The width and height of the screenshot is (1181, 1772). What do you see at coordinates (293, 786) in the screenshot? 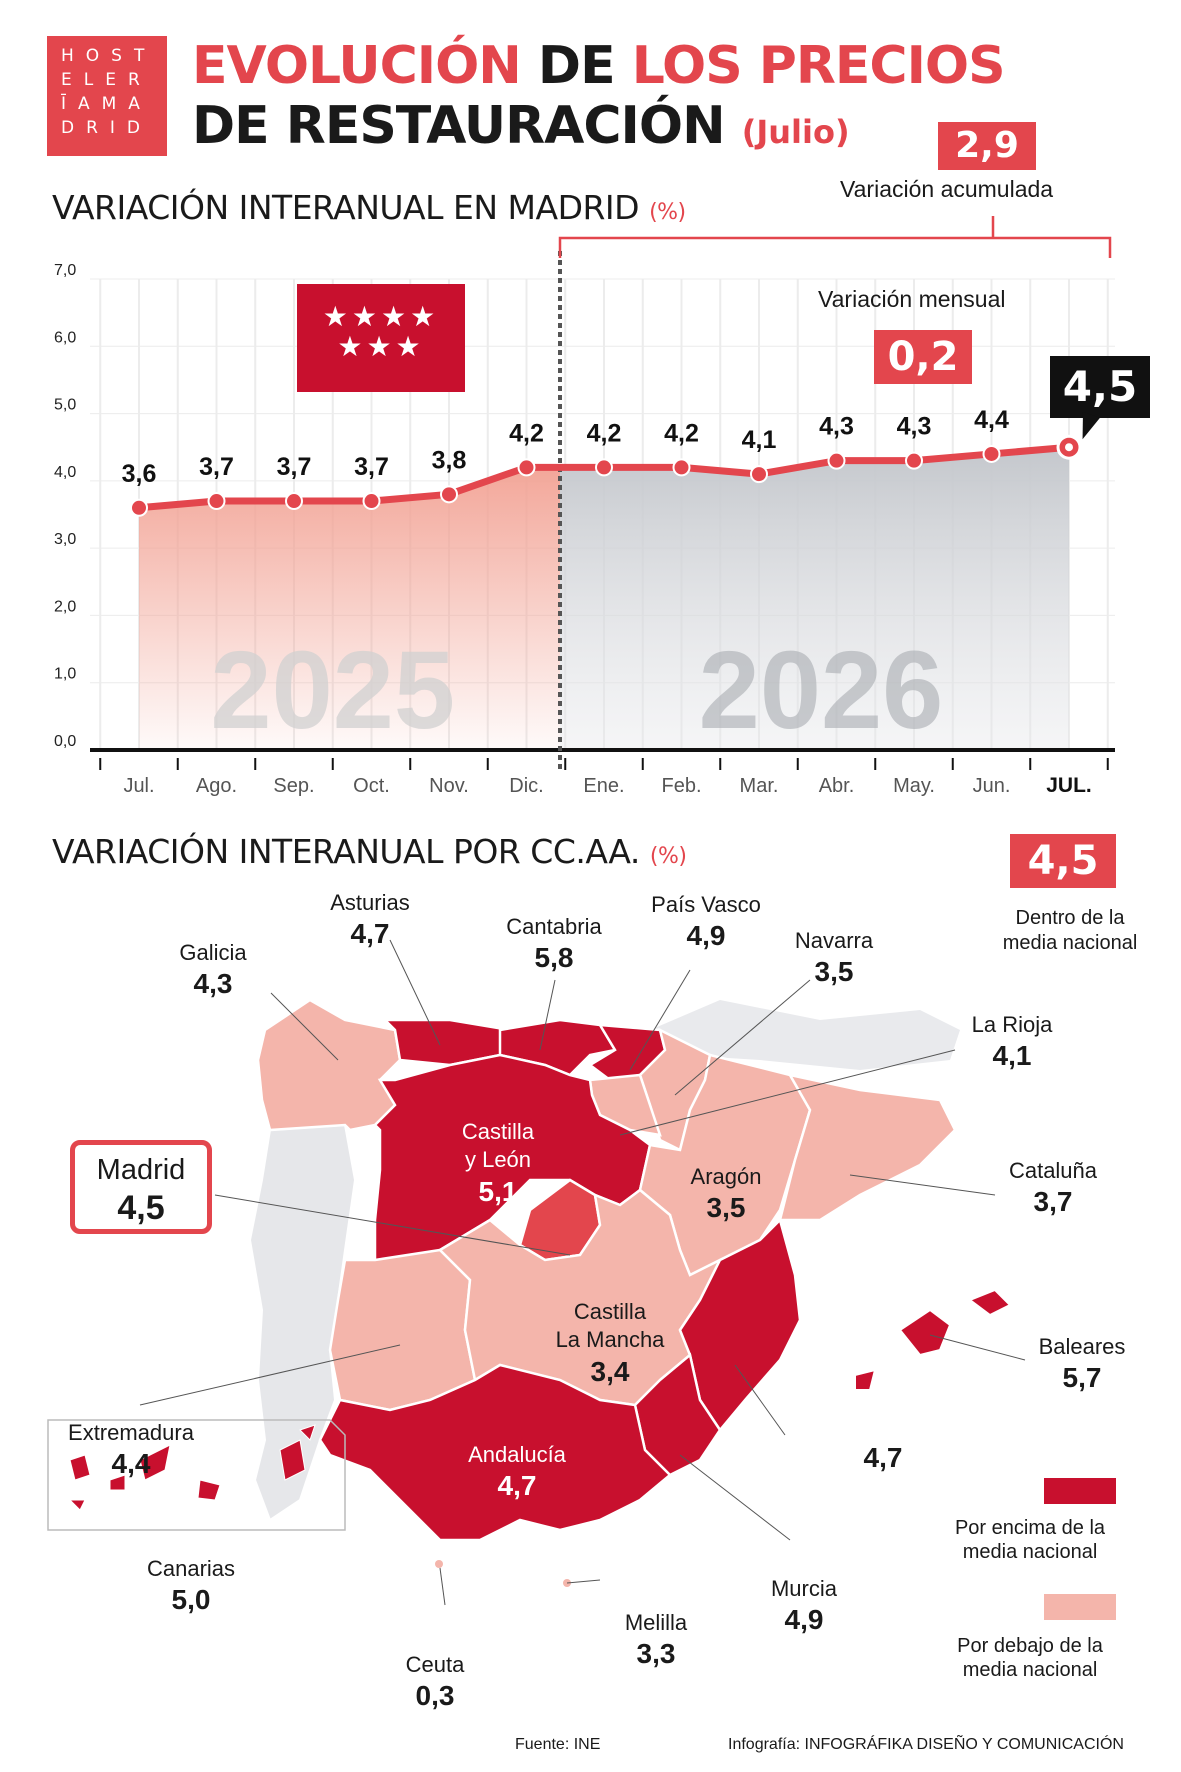
I see `x-tick-label: Sep.` at bounding box center [293, 786].